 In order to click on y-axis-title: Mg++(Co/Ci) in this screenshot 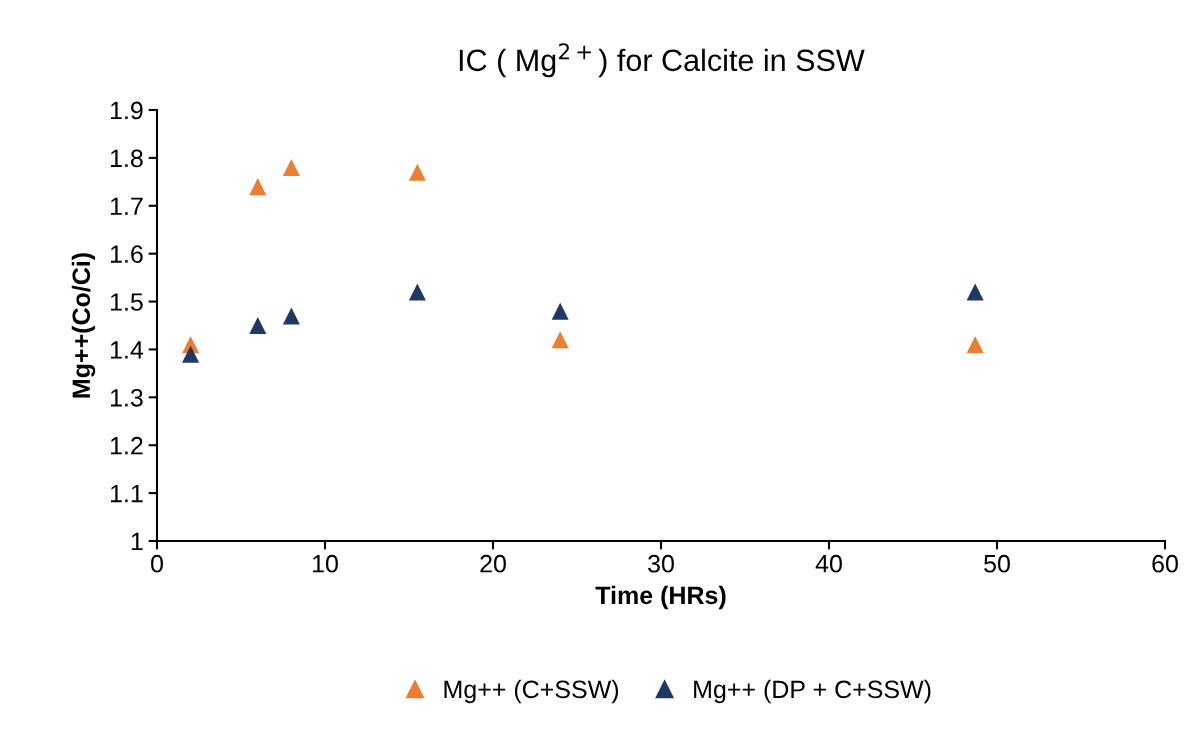, I will do `click(83, 325)`.